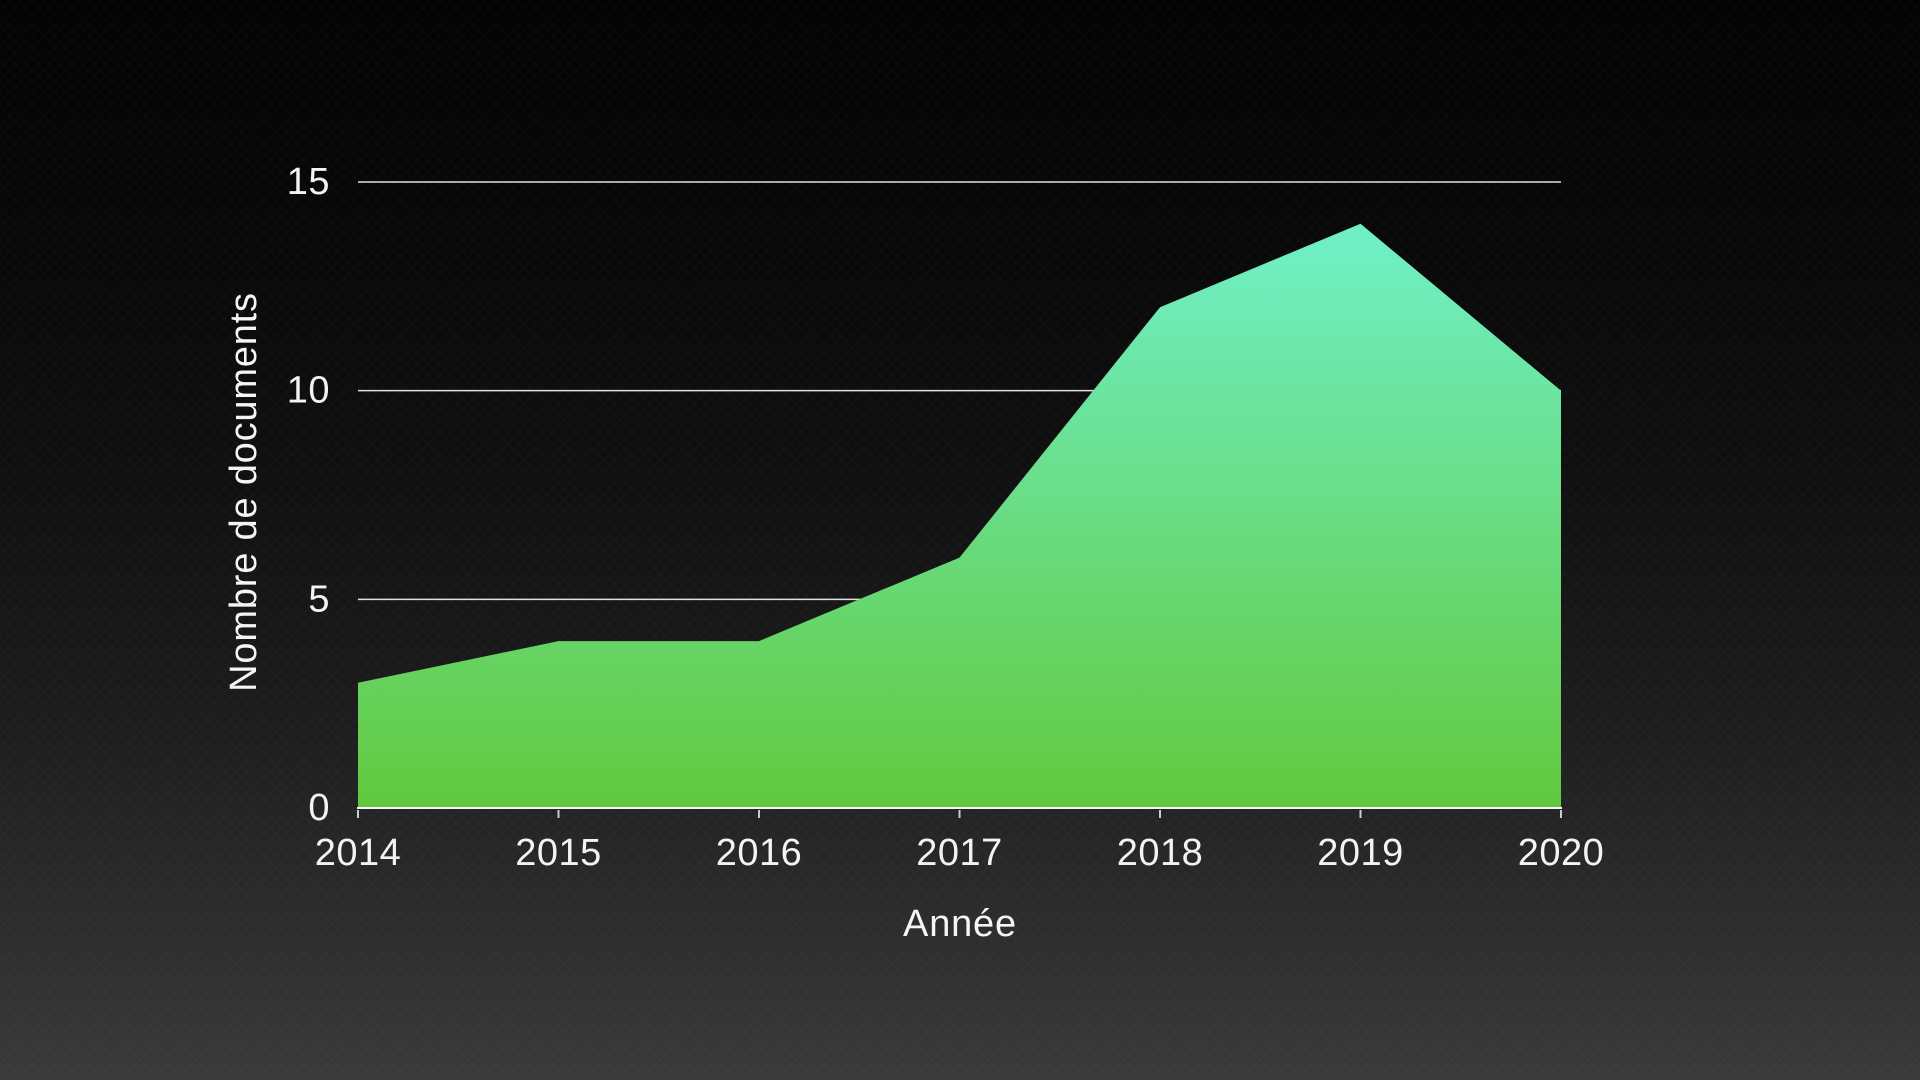 The height and width of the screenshot is (1080, 1920). What do you see at coordinates (1160, 853) in the screenshot?
I see `x-tick-label-2018: 2018` at bounding box center [1160, 853].